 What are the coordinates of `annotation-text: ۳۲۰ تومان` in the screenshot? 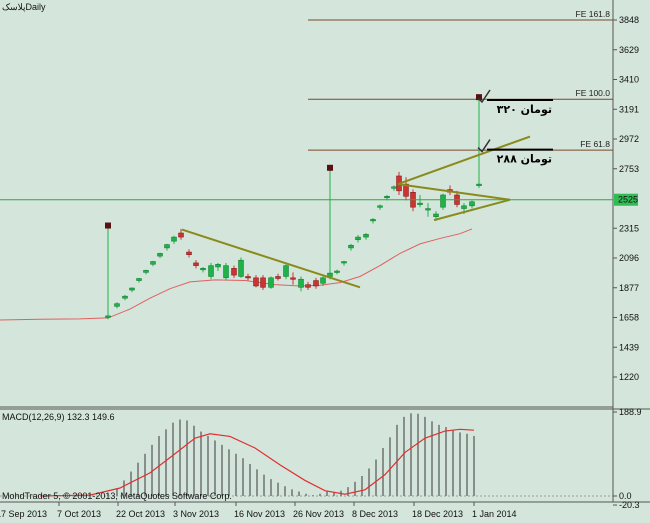 It's located at (524, 109).